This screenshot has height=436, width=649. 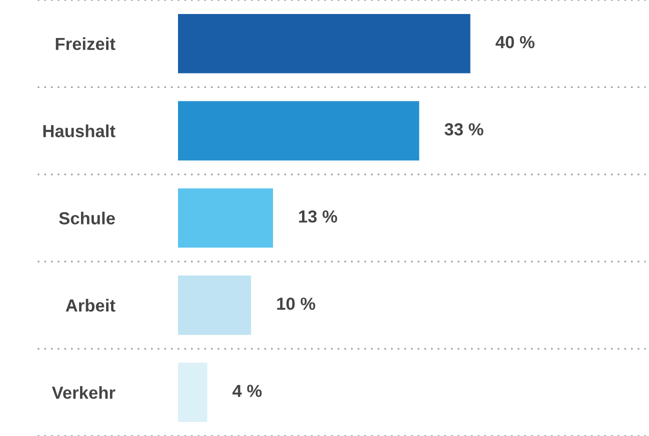 What do you see at coordinates (464, 129) in the screenshot?
I see `data-label: 33 %` at bounding box center [464, 129].